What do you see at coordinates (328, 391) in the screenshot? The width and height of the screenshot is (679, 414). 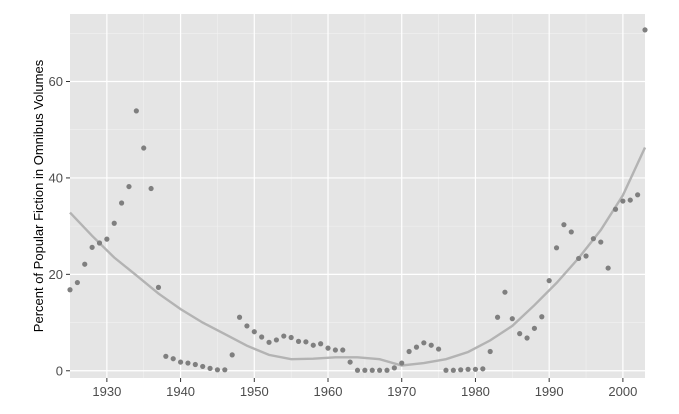 I see `x-tick-label: 1960` at bounding box center [328, 391].